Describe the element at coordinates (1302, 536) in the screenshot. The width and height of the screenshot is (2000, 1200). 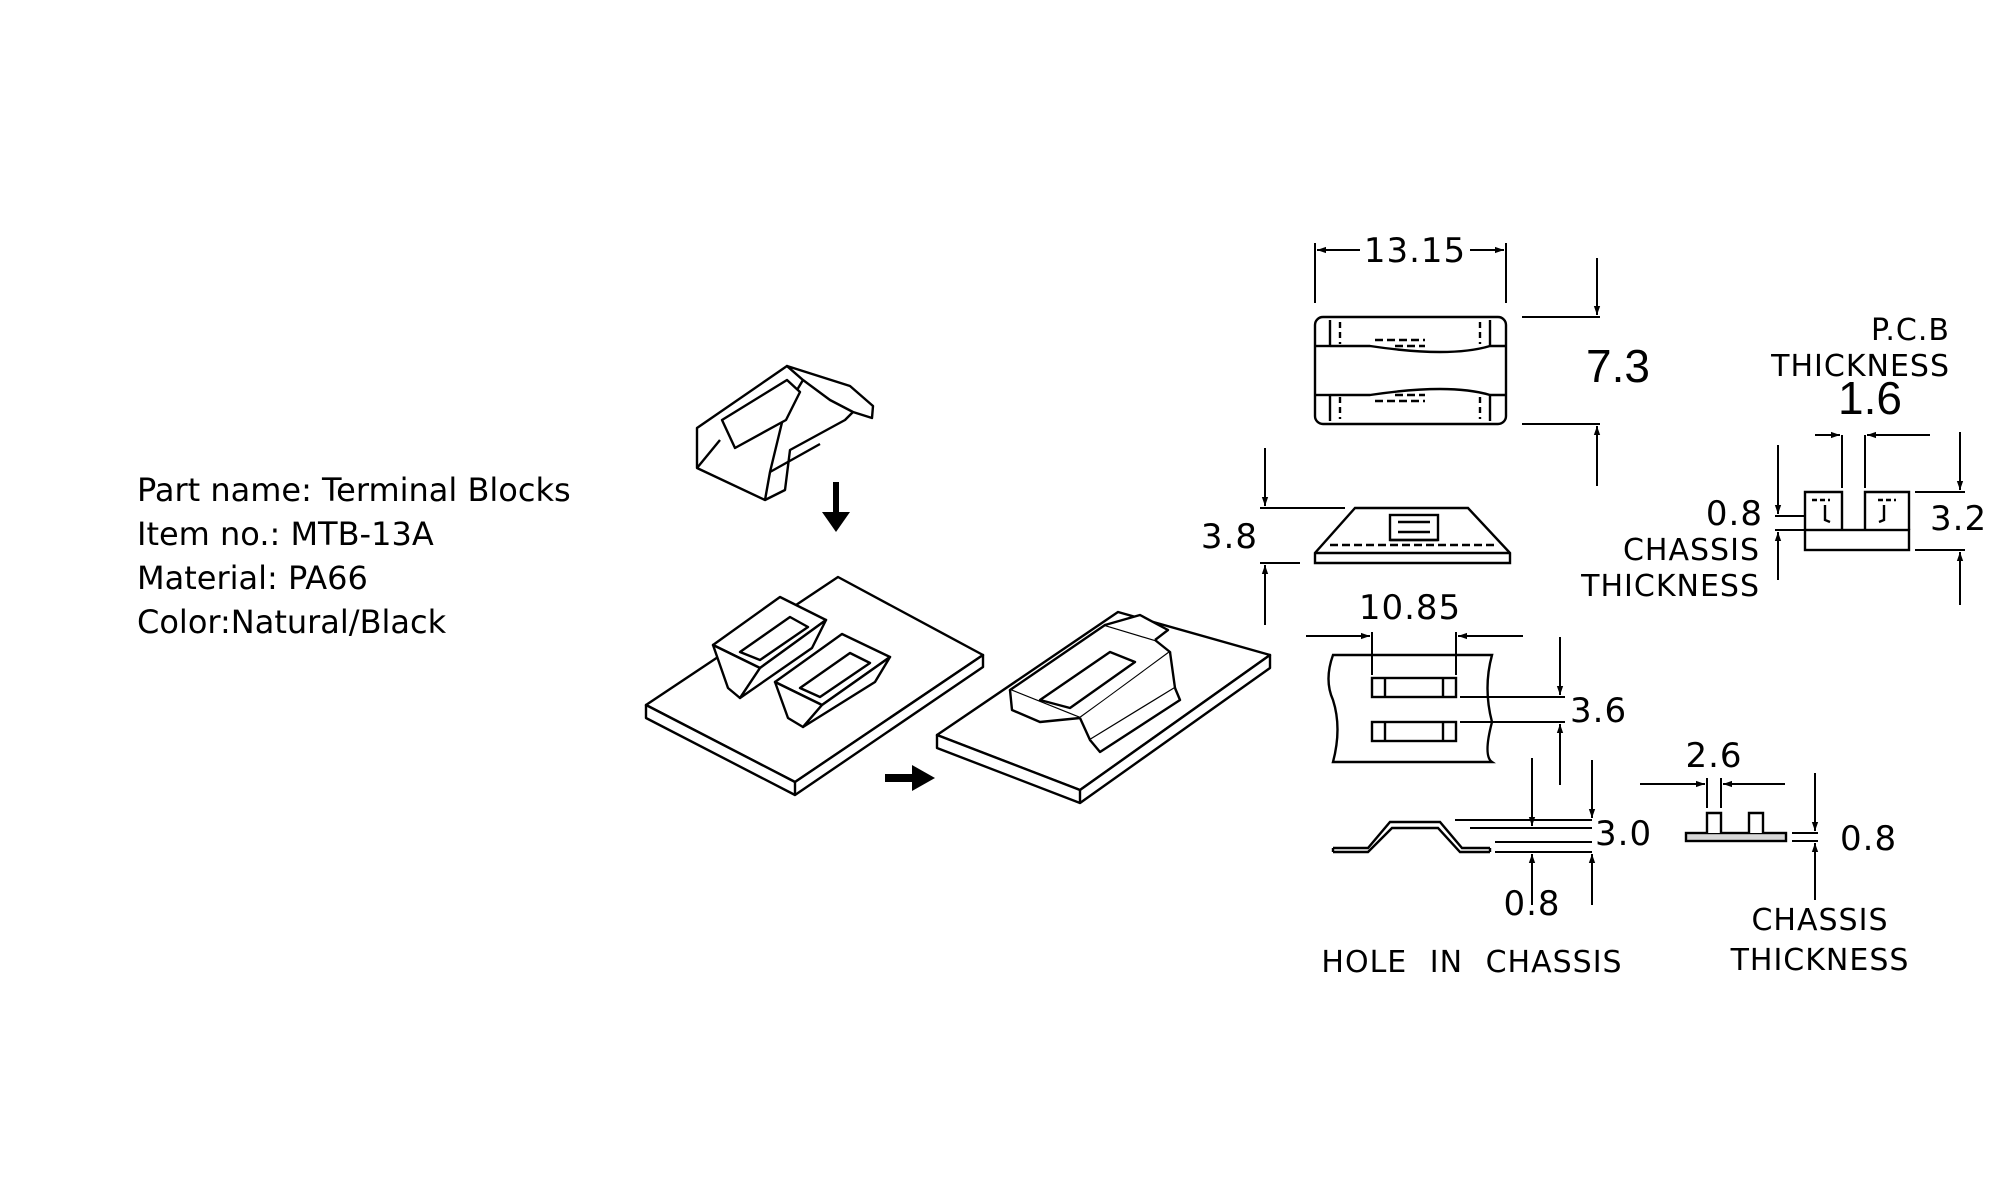
I see `dim-side-height` at that location.